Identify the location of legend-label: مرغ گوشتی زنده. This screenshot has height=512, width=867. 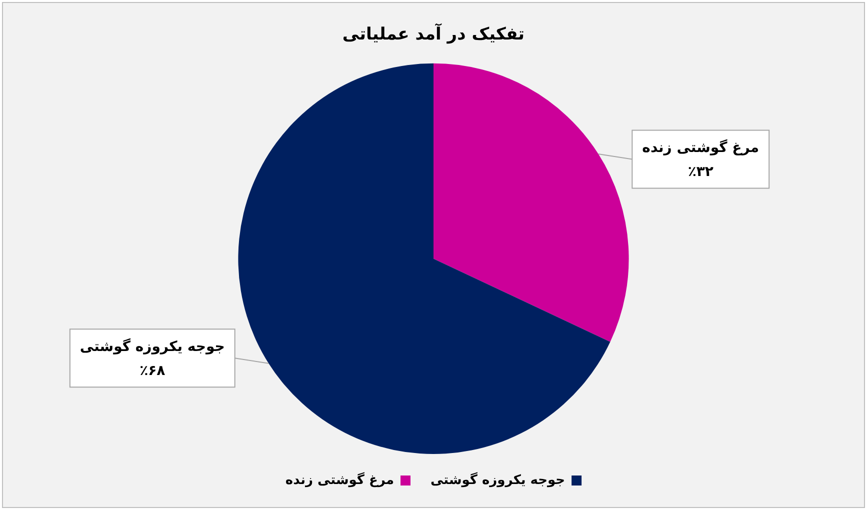
(339, 480).